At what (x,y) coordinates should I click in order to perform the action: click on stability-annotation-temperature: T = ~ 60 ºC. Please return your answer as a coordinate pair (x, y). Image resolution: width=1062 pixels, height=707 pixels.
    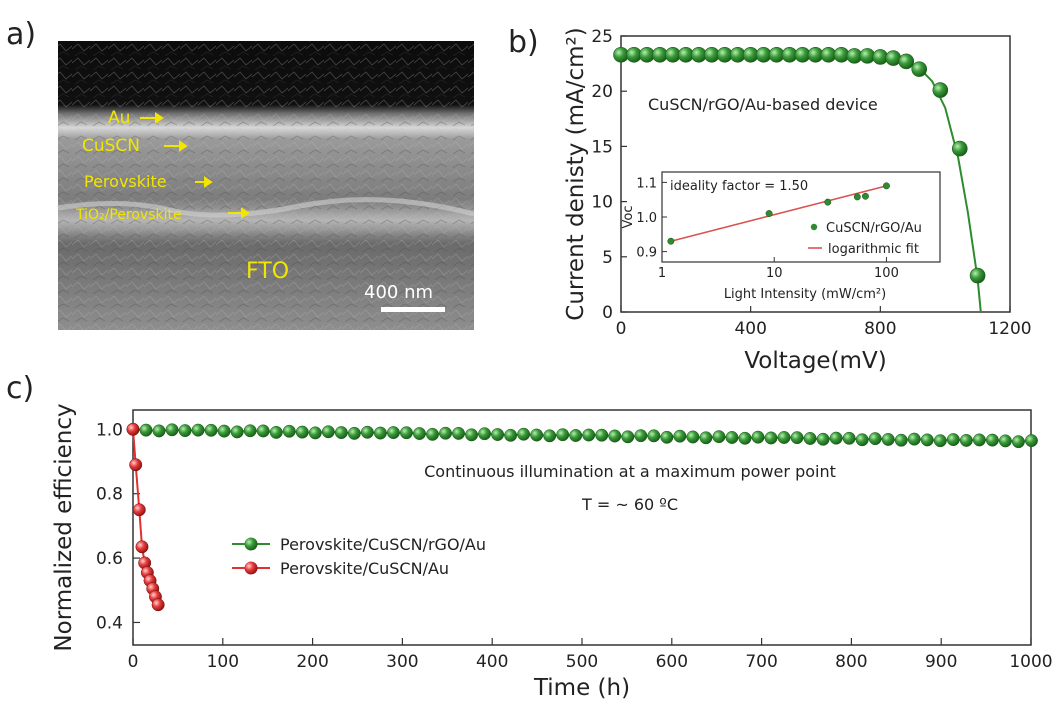
    Looking at the image, I should click on (629, 504).